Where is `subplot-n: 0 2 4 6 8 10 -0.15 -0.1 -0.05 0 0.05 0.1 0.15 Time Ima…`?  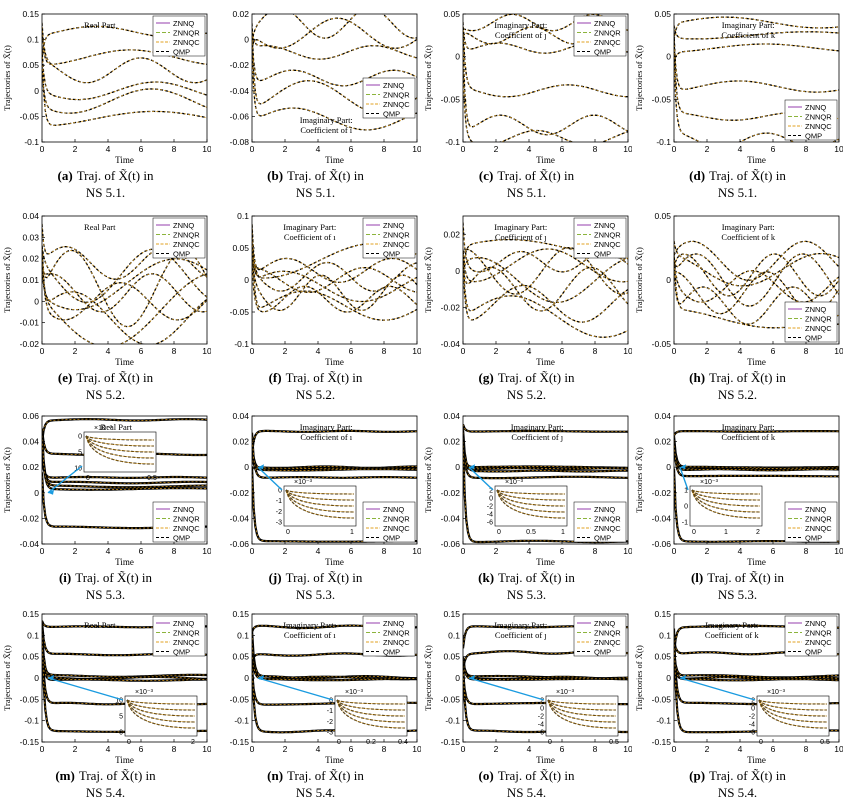 subplot-n: 0 2 4 6 8 10 -0.15 -0.1 -0.05 0 0.05 0.1 0.15 Time Ima… is located at coordinates (325, 704).